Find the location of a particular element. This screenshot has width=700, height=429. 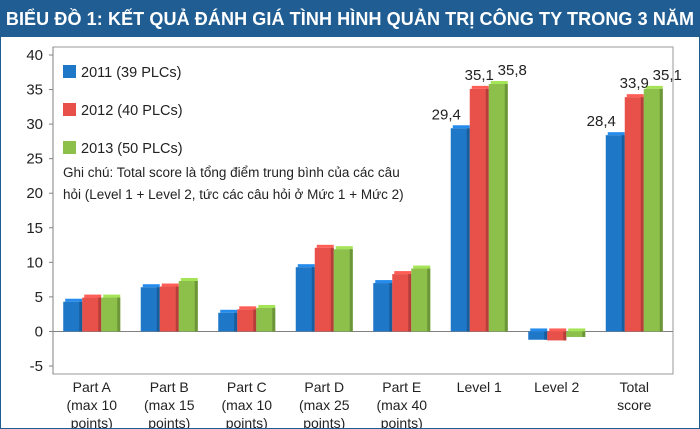

category-label: (max 25 is located at coordinates (324, 405).